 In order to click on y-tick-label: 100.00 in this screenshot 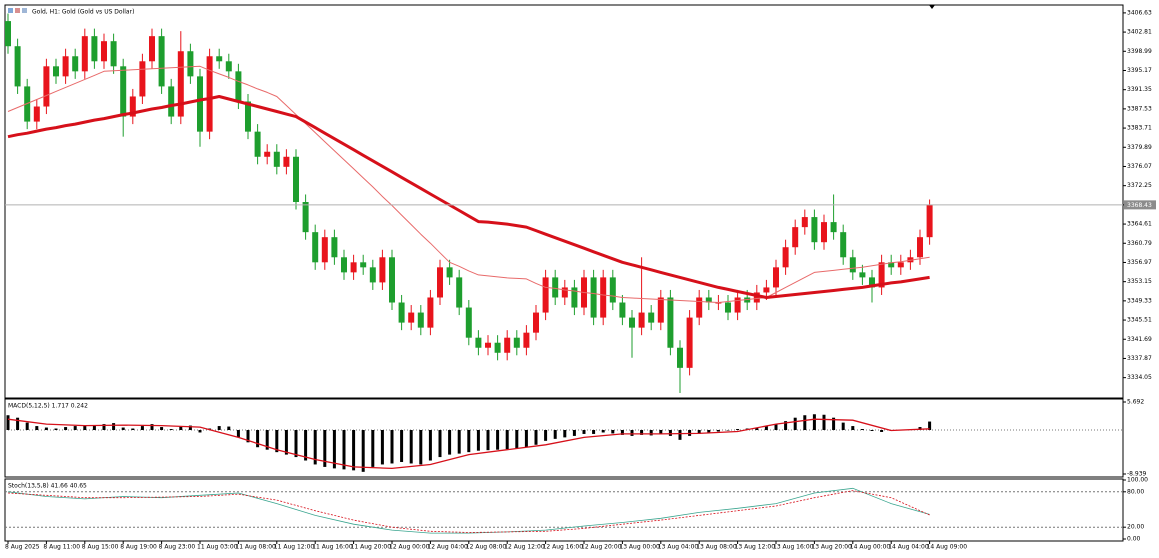, I will do `click(1137, 480)`.